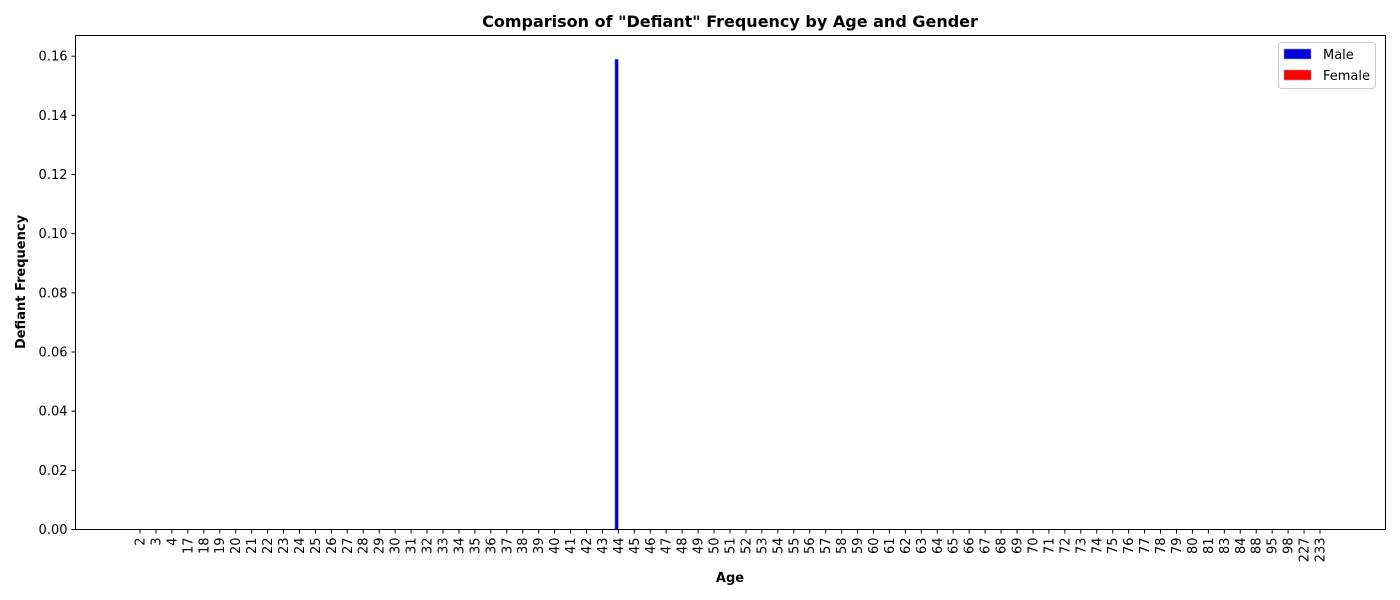 This screenshot has height=600, width=1400. What do you see at coordinates (236, 546) in the screenshot?
I see `x-tick-label: 20` at bounding box center [236, 546].